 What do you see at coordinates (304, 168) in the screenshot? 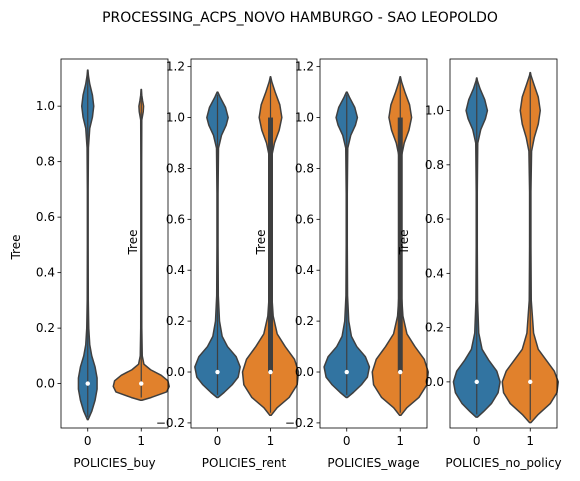
I see `ytick-label-3-5: 0.8` at bounding box center [304, 168].